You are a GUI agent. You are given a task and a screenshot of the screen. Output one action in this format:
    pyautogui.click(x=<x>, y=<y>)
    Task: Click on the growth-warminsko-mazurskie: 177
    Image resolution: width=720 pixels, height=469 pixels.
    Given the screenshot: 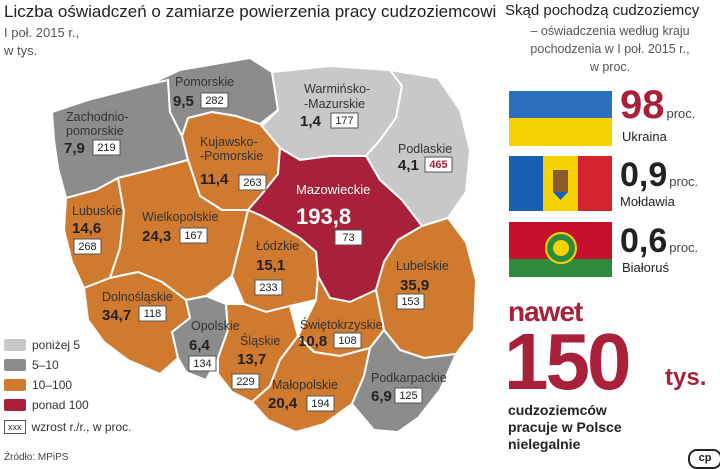 What is the action you would take?
    pyautogui.click(x=344, y=121)
    